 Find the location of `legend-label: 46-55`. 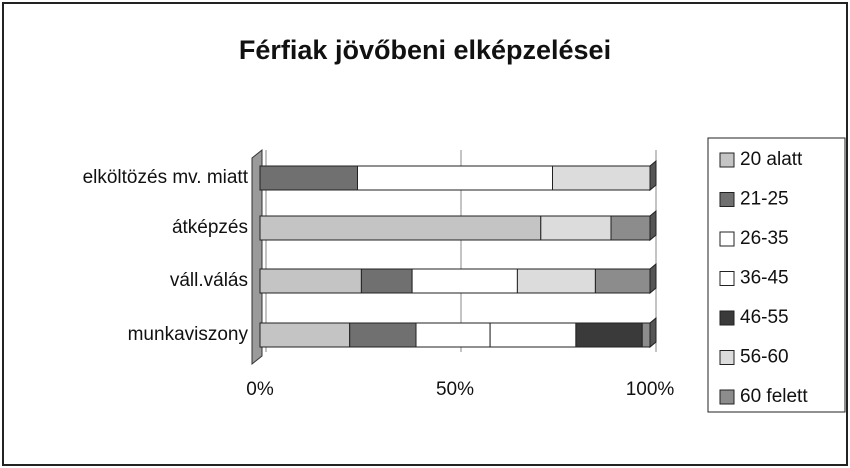

legend-label: 46-55 is located at coordinates (764, 317).